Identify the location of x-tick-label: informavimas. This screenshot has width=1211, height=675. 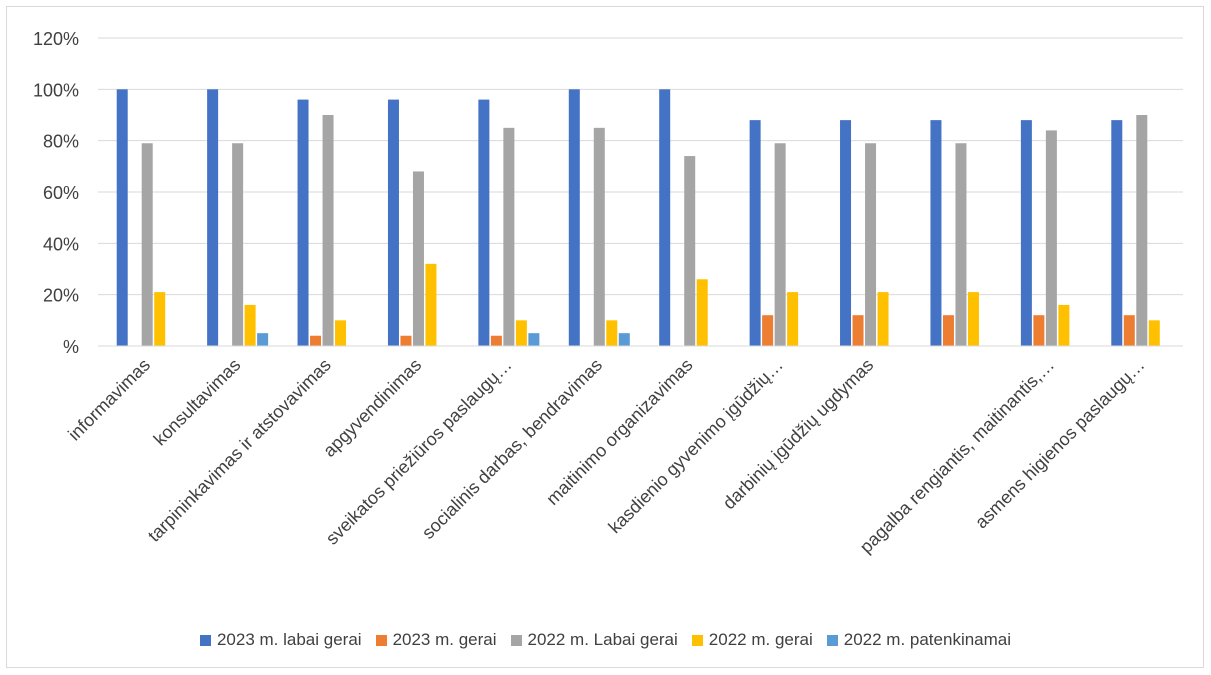
(109, 400).